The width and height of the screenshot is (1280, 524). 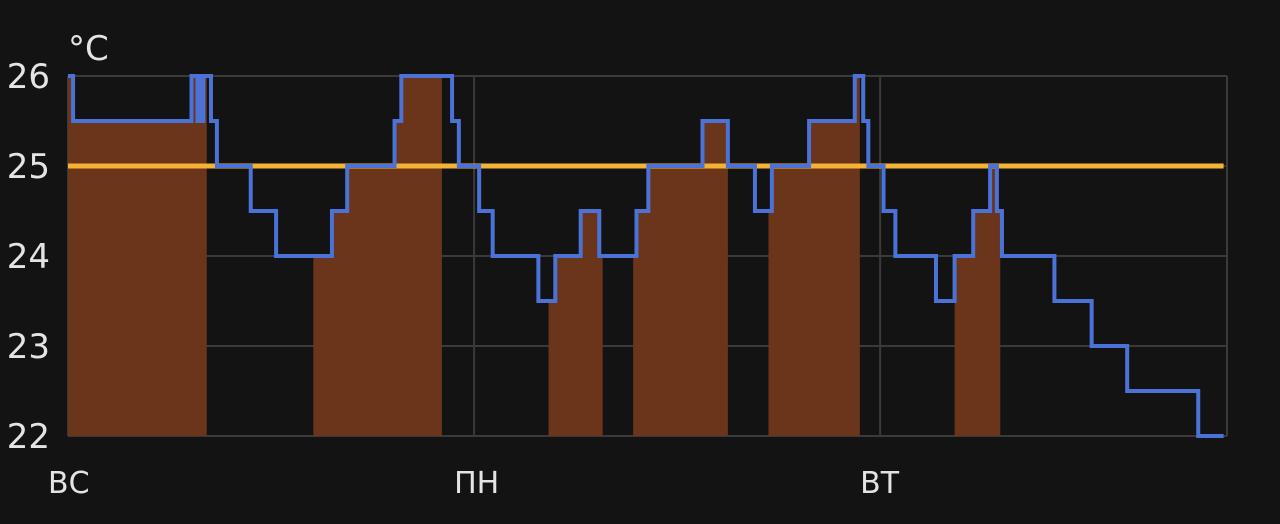 I want to click on y-tick-label: 22, so click(x=28, y=437).